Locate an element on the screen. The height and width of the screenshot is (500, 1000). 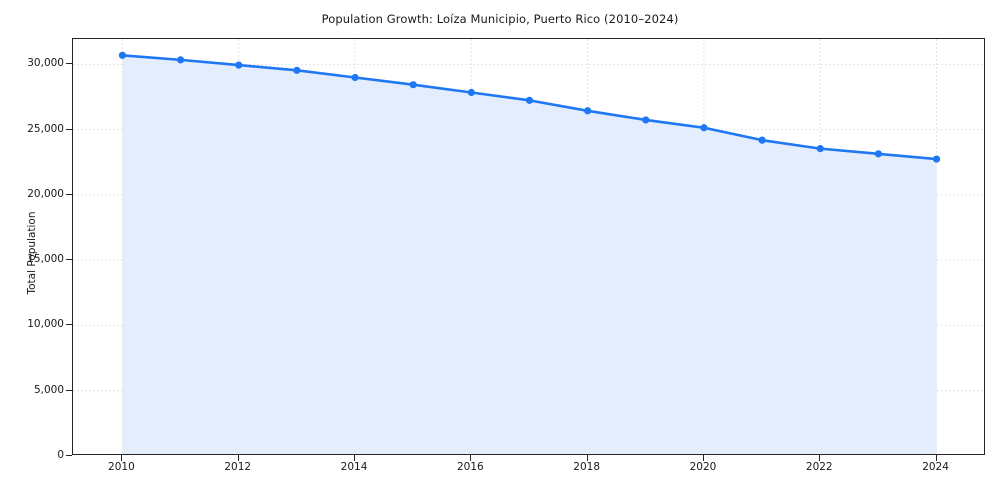
y-tick-label: 25,000 is located at coordinates (45, 128).